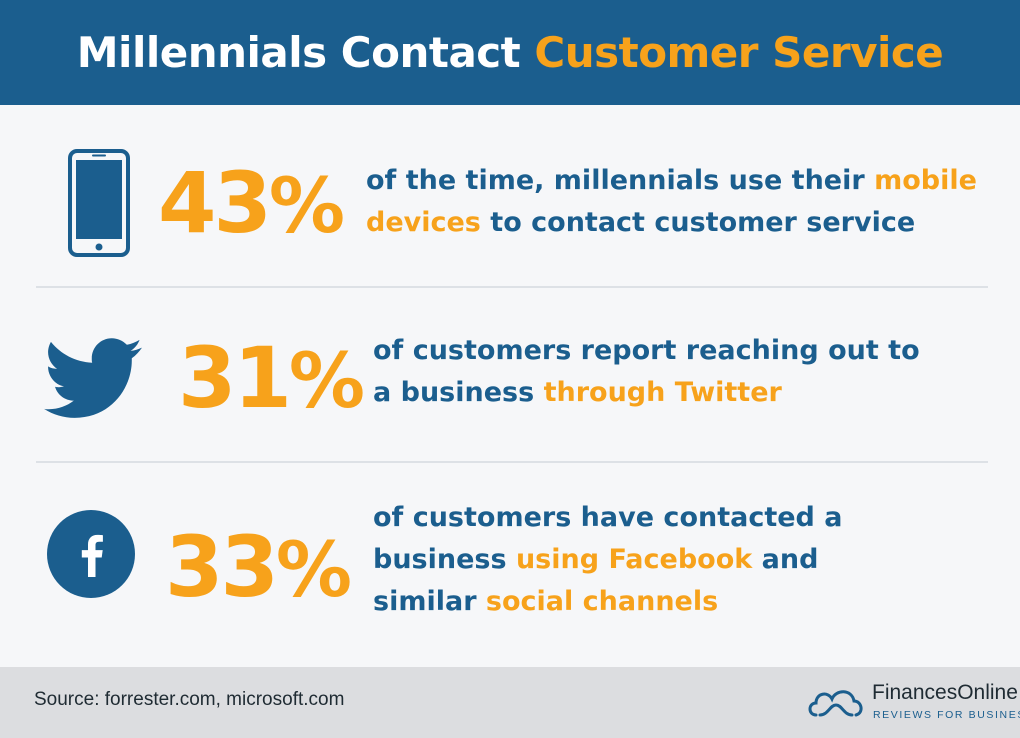 The width and height of the screenshot is (1020, 738). What do you see at coordinates (785, 559) in the screenshot?
I see `description-text: and` at bounding box center [785, 559].